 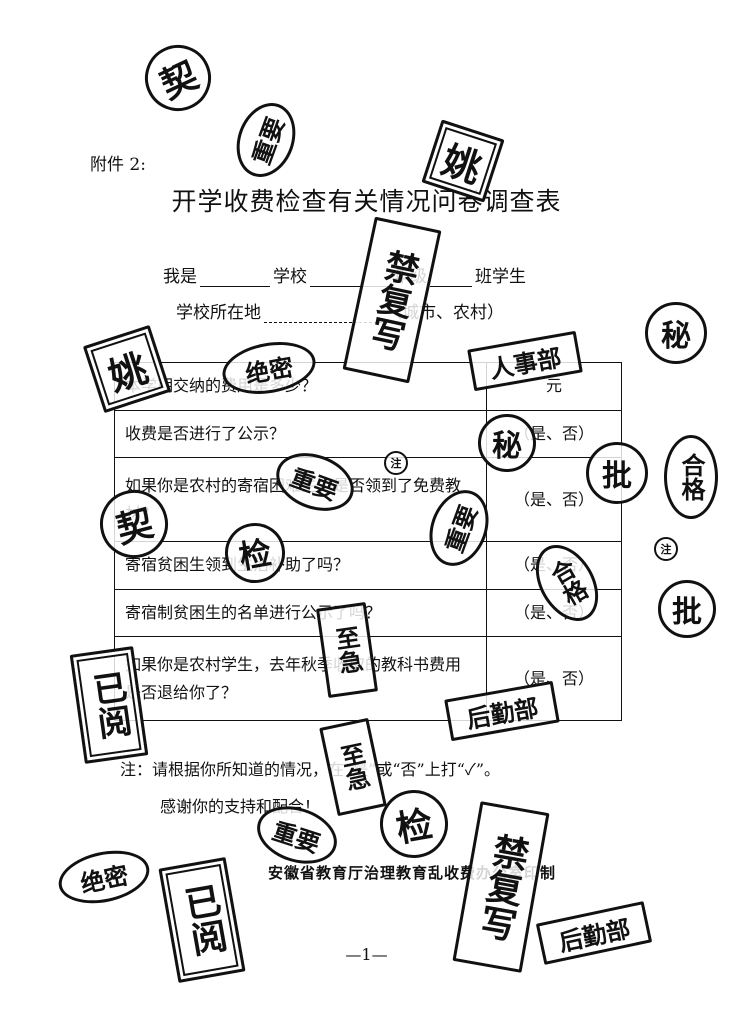 What do you see at coordinates (687, 609) in the screenshot?
I see `stamp-pi-2: 批` at bounding box center [687, 609].